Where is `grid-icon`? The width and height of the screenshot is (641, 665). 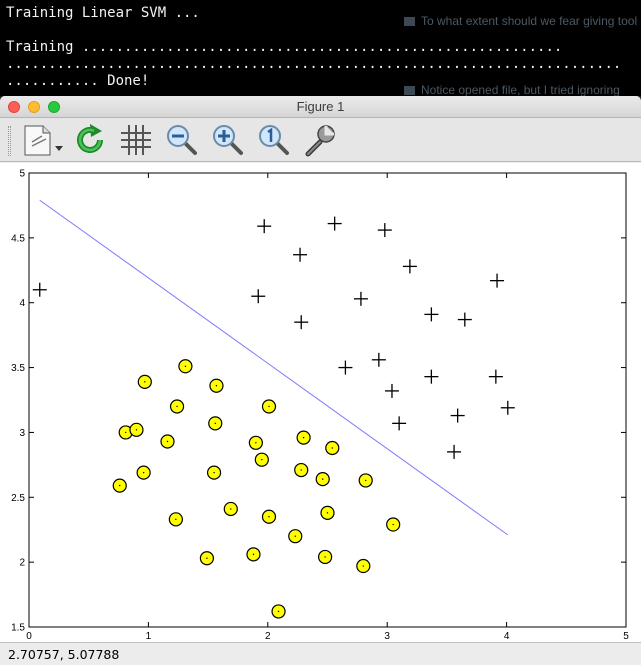
grid-icon is located at coordinates (136, 140).